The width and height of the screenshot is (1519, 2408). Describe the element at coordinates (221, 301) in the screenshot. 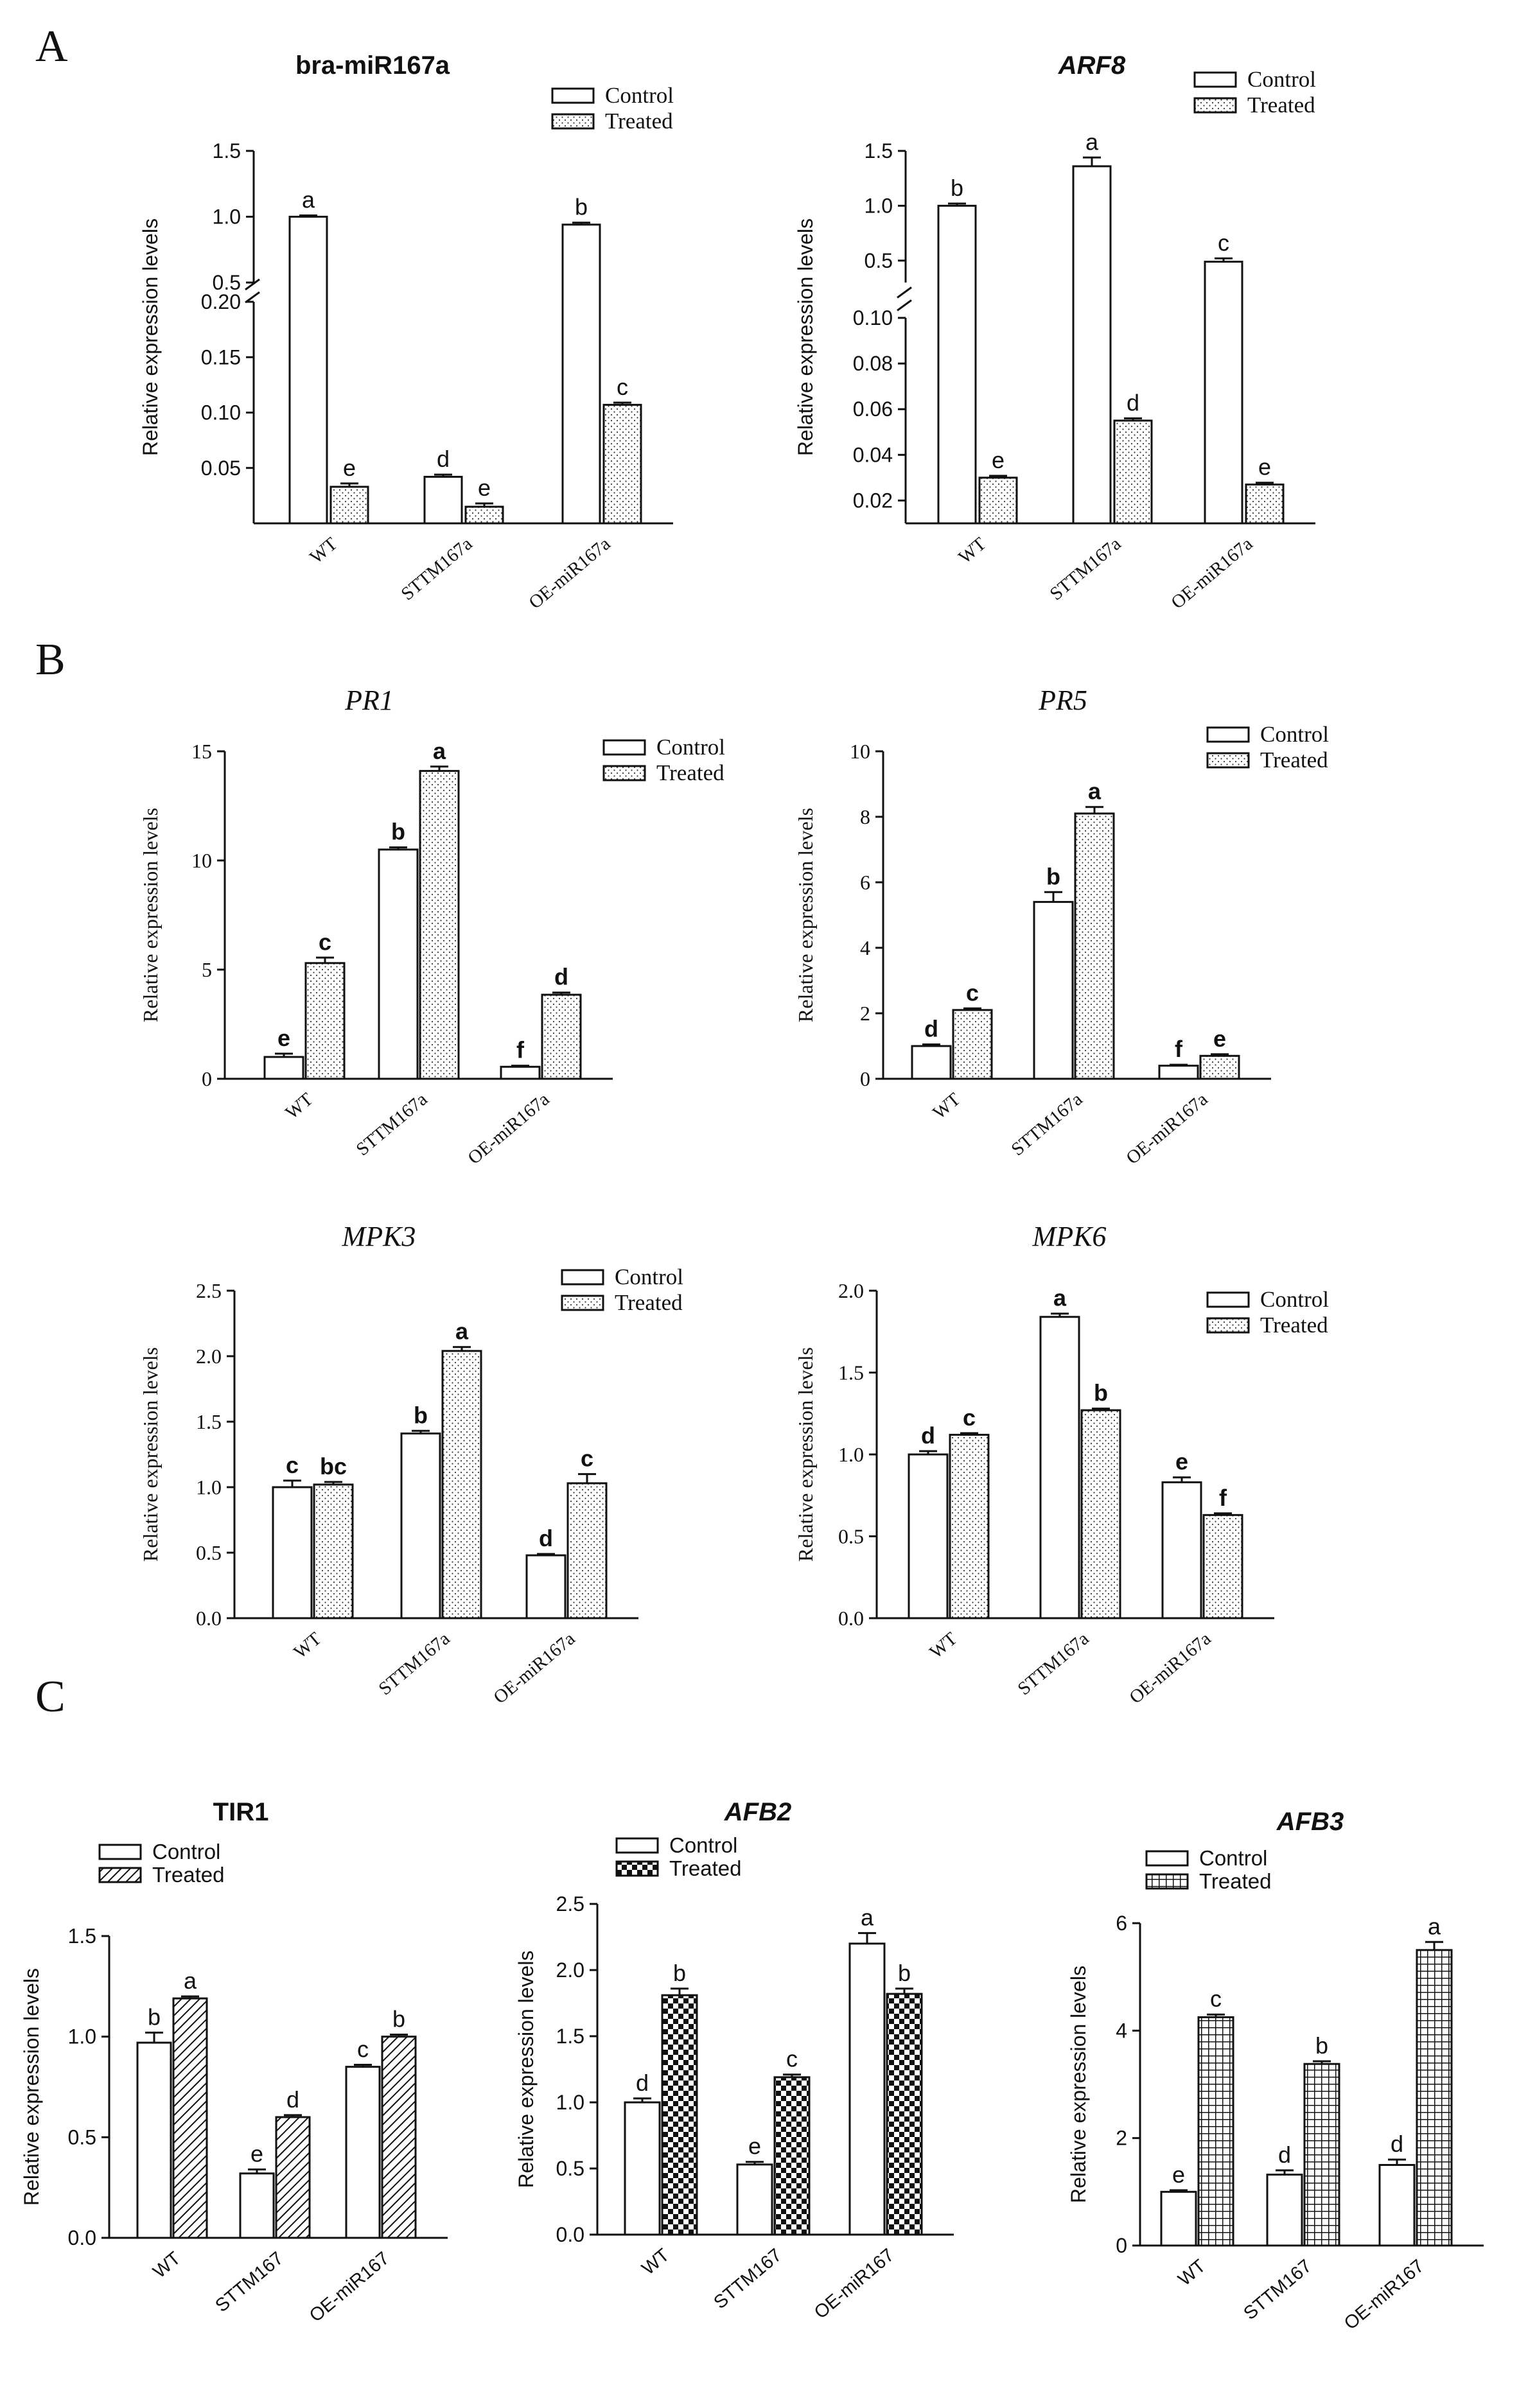

I see `y-tick-label: 0.20` at that location.